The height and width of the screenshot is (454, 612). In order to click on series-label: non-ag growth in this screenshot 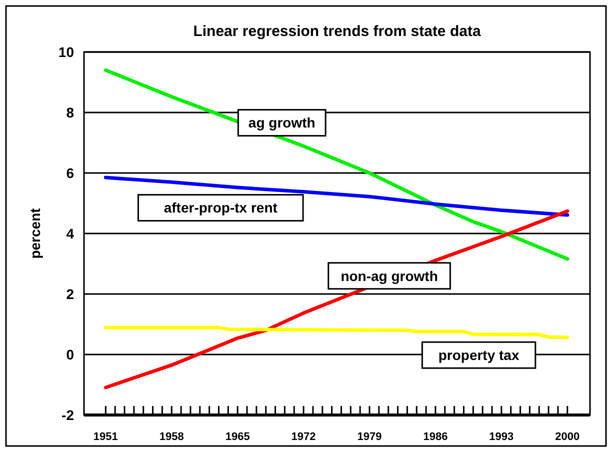, I will do `click(389, 276)`.